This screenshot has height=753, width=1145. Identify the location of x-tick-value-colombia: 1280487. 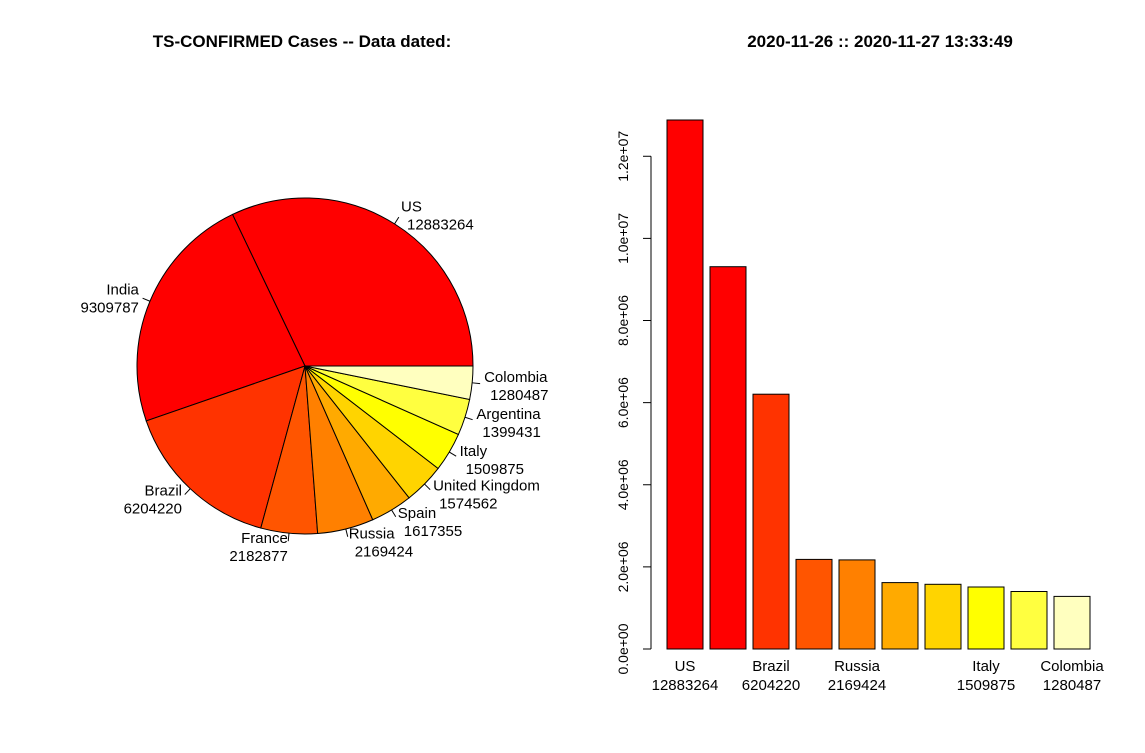
(1072, 685).